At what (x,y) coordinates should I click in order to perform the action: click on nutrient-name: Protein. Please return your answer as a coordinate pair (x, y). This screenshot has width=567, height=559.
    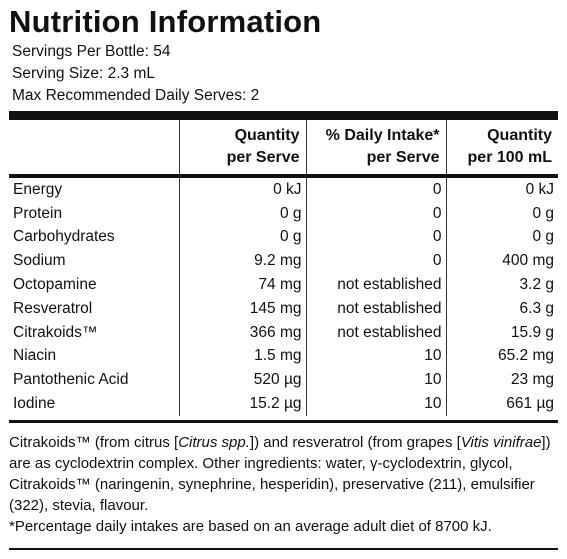
    Looking at the image, I should click on (38, 213).